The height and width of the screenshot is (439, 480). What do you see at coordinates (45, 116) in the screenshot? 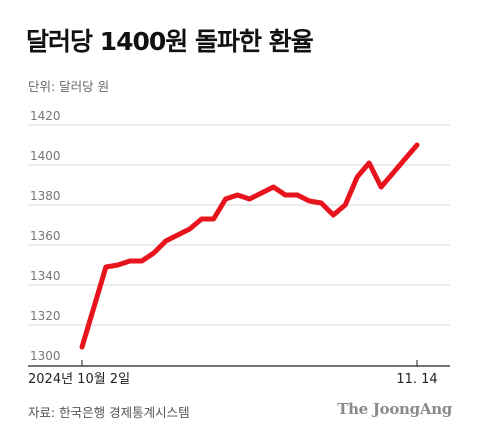
I see `y-tick-label: 1420` at bounding box center [45, 116].